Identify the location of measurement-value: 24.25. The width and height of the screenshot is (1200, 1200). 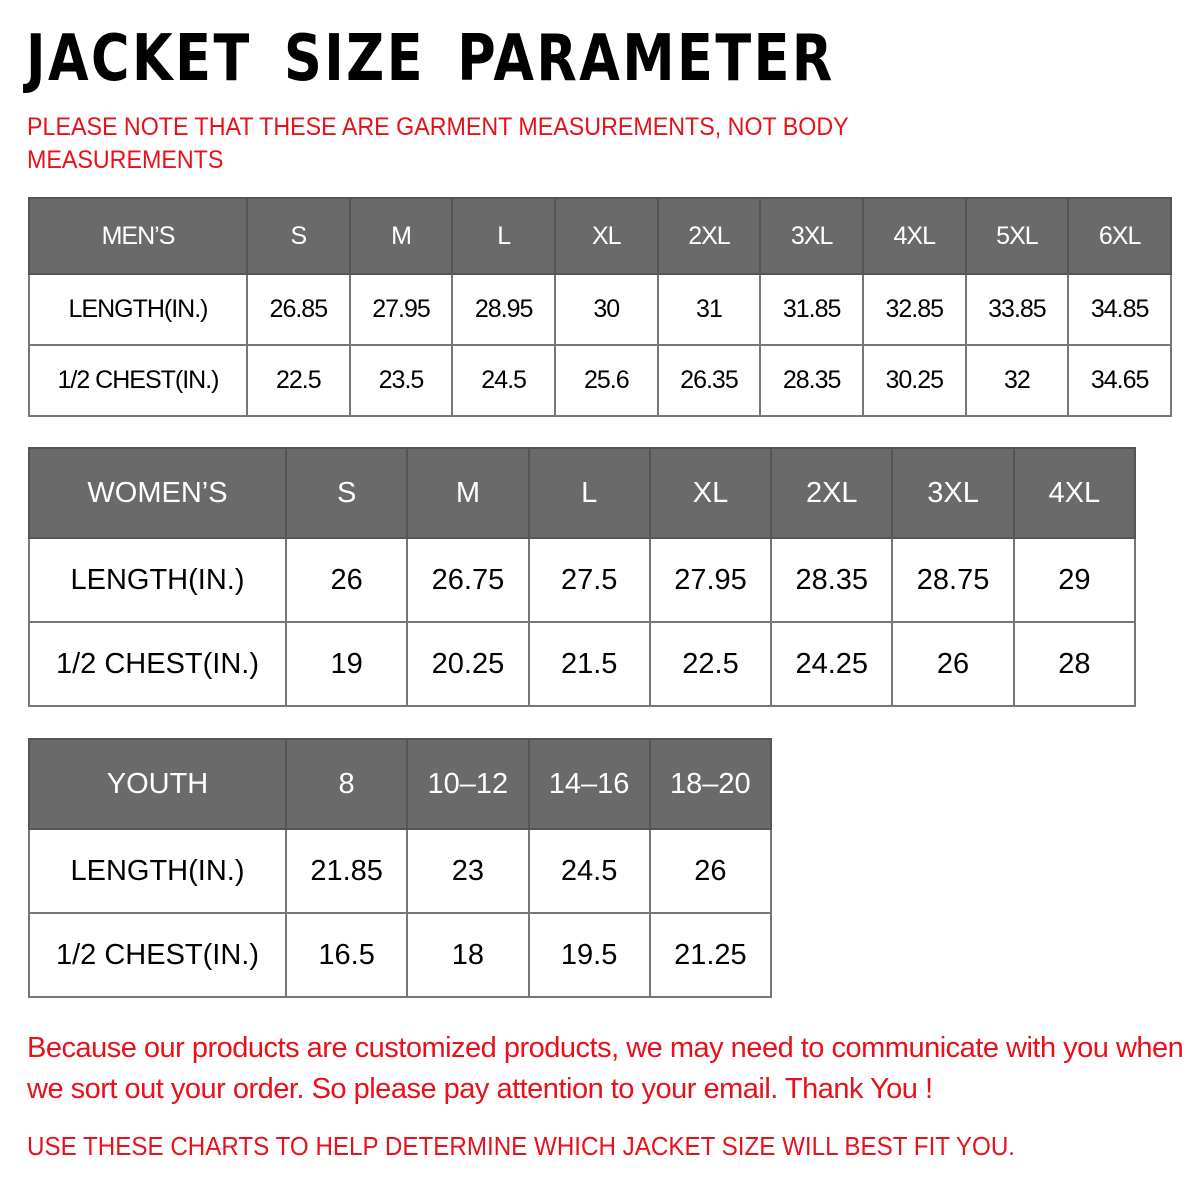
(832, 664).